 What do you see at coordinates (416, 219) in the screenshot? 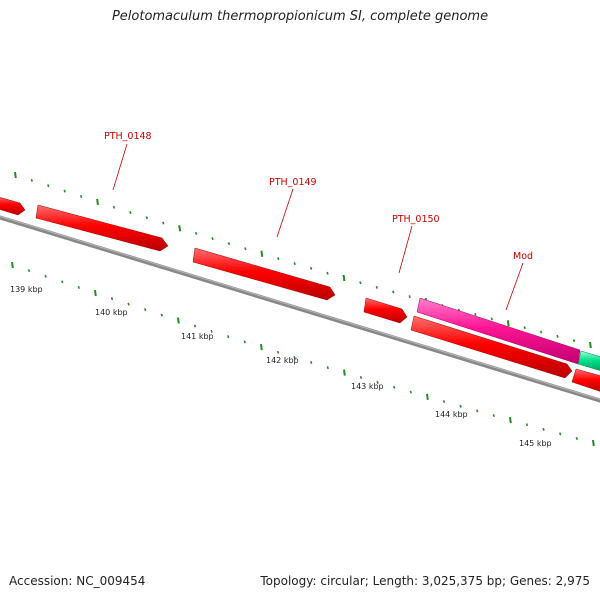
I see `gene-label-pth-0150: PTH_0150` at bounding box center [416, 219].